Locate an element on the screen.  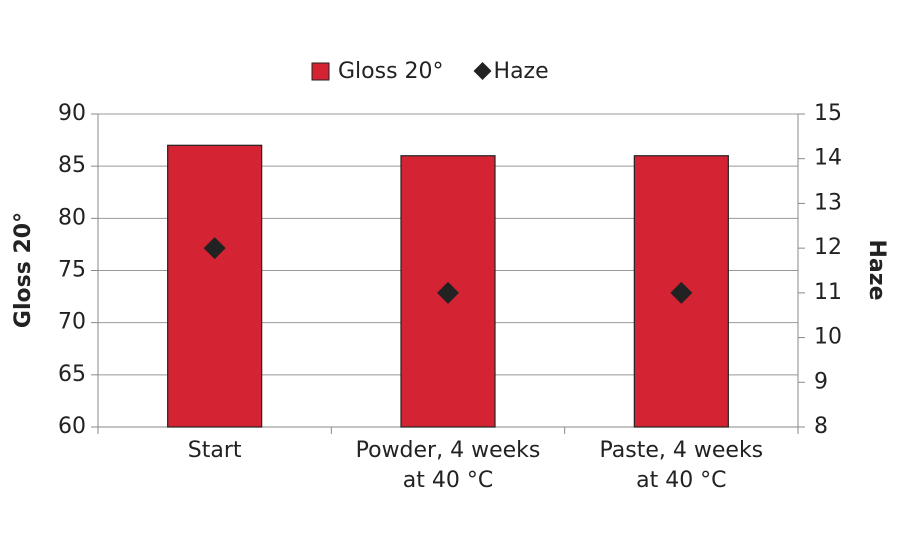
y2-tick-label: 14 is located at coordinates (828, 158).